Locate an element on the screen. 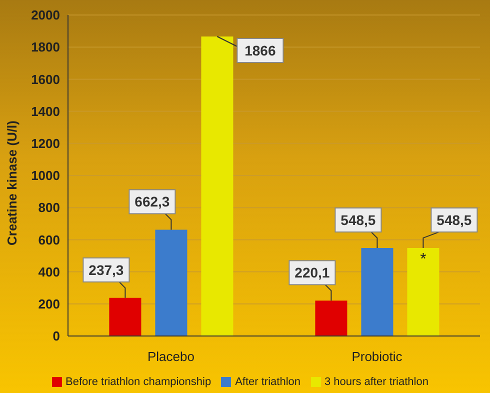 The width and height of the screenshot is (490, 393). y-tick-label: 0 is located at coordinates (56, 336).